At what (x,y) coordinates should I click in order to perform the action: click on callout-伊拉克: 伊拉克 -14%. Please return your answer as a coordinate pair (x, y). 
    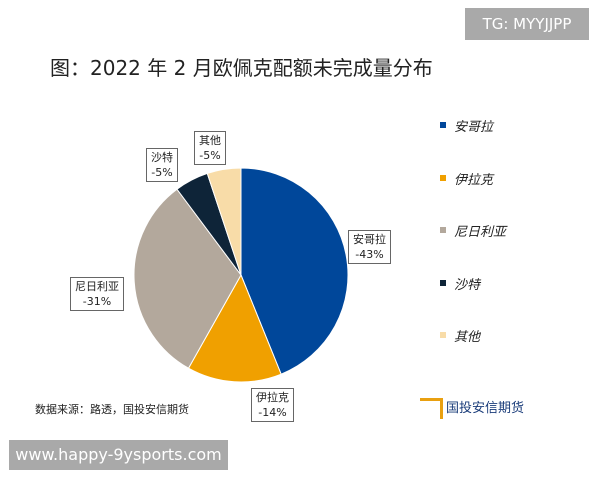
    Looking at the image, I should click on (272, 405).